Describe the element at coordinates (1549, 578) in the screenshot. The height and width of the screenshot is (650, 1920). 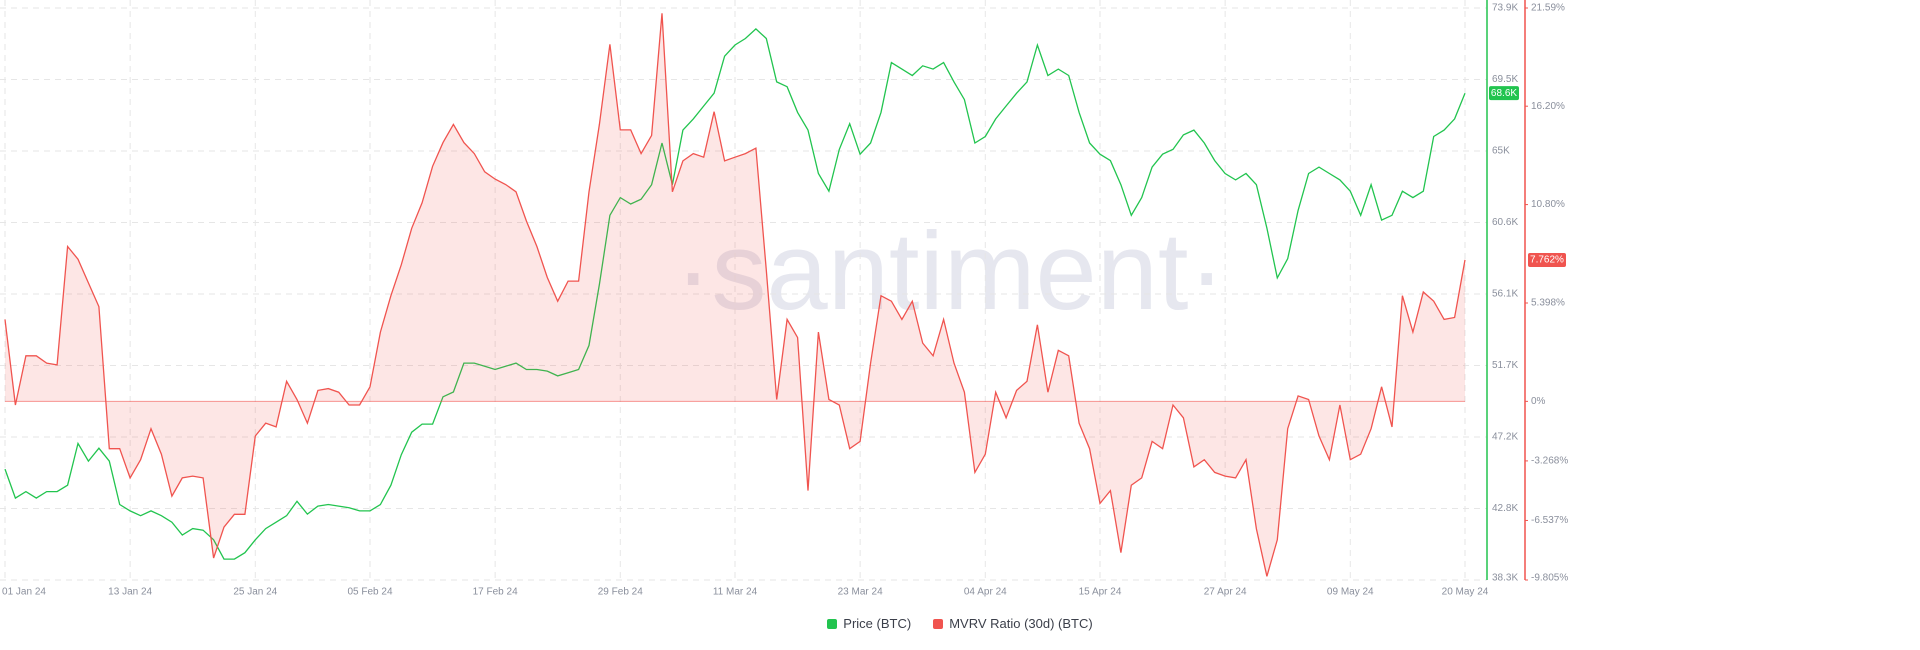
I see `y2-tick-label: -9.805%` at that location.